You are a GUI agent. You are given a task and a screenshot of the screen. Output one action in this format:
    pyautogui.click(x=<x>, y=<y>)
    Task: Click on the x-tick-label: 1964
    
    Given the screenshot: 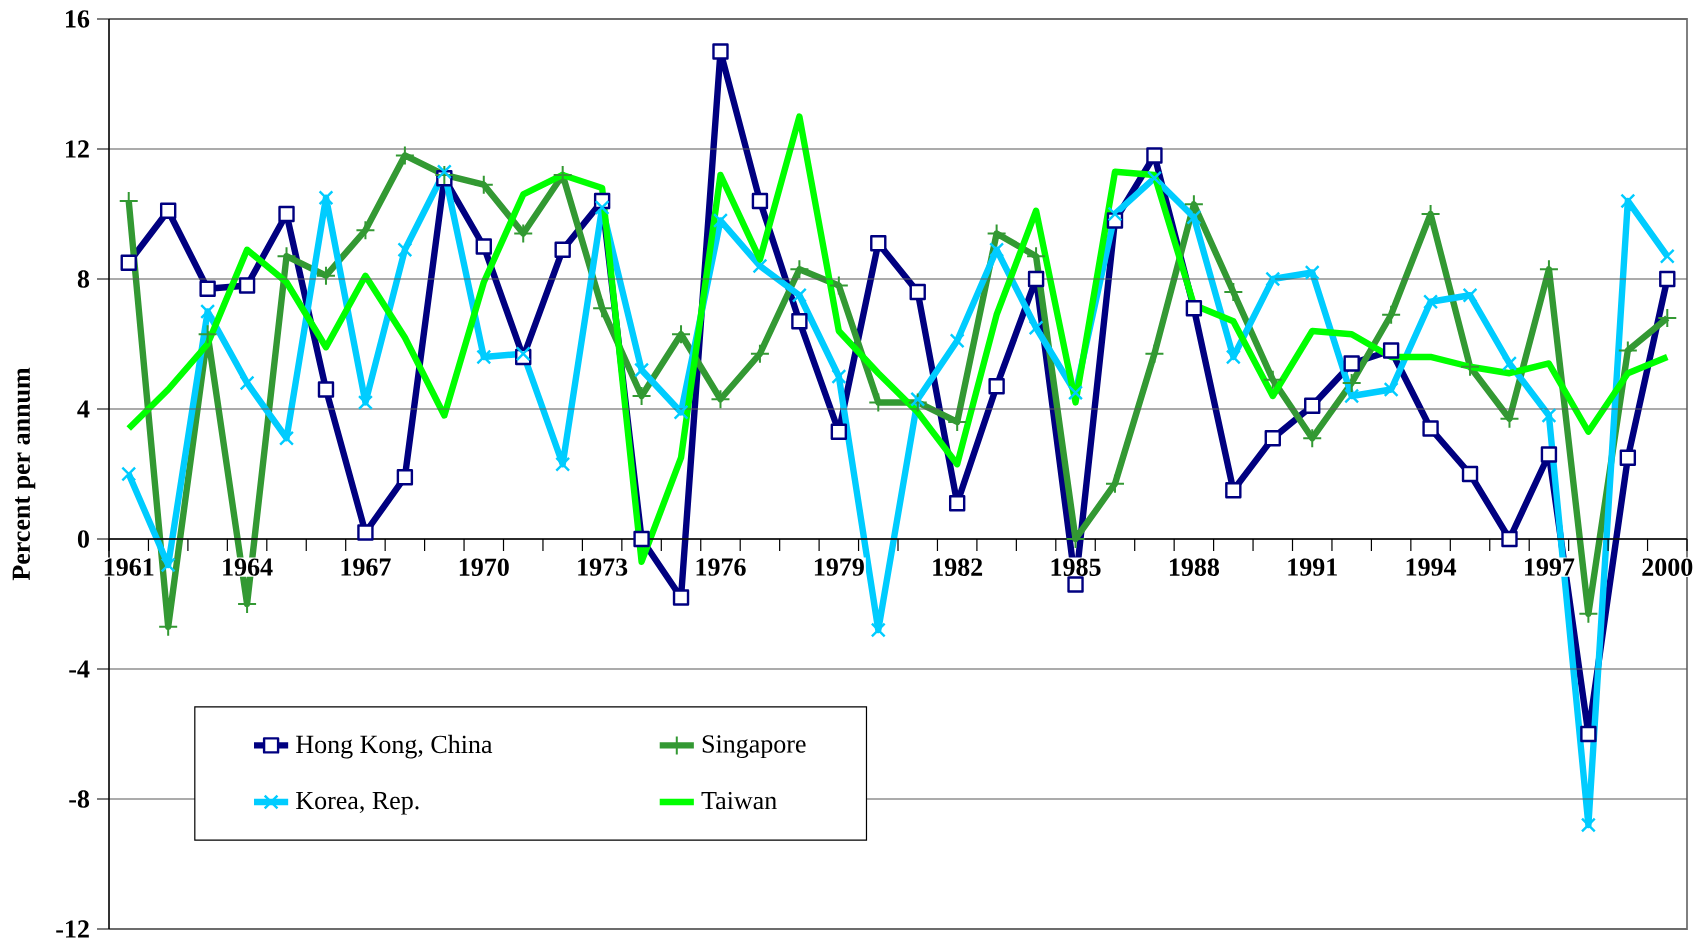 What is the action you would take?
    pyautogui.click(x=248, y=567)
    